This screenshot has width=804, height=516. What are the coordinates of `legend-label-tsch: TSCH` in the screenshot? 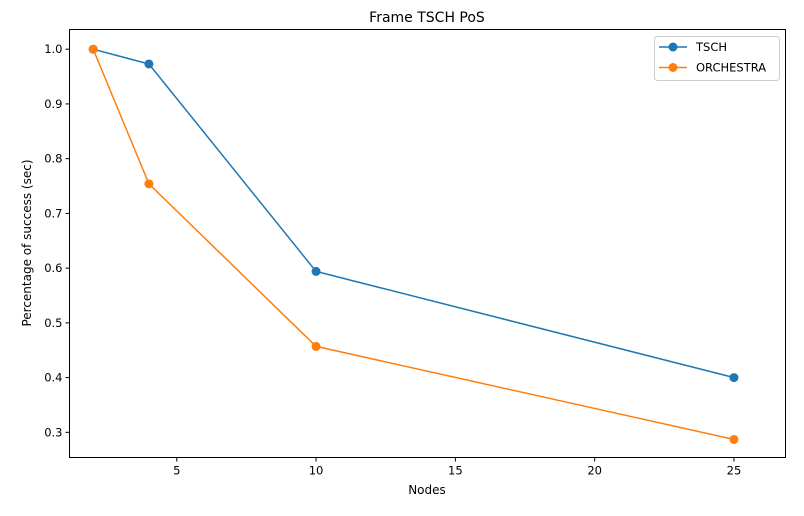 It's located at (711, 47).